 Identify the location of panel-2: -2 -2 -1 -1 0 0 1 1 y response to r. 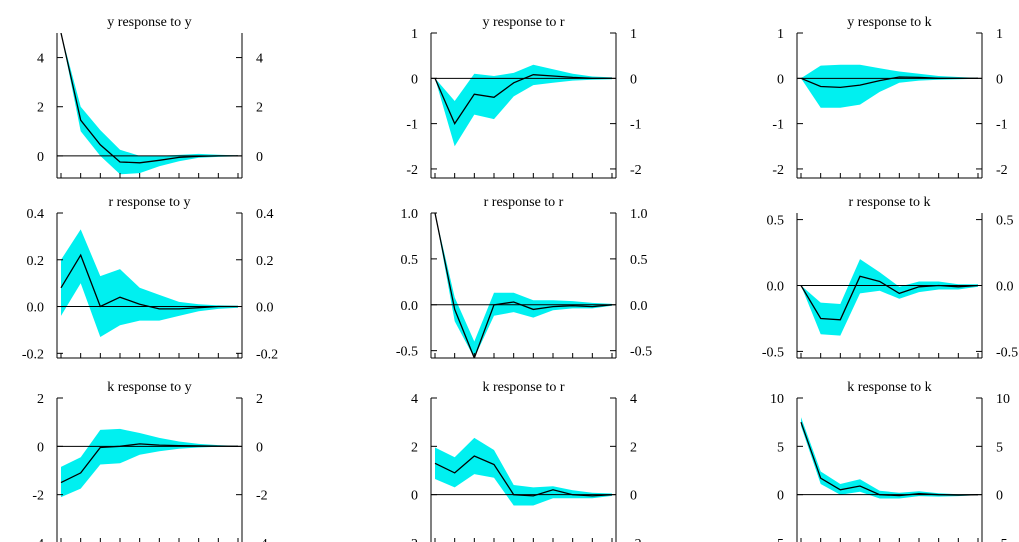
(524, 97).